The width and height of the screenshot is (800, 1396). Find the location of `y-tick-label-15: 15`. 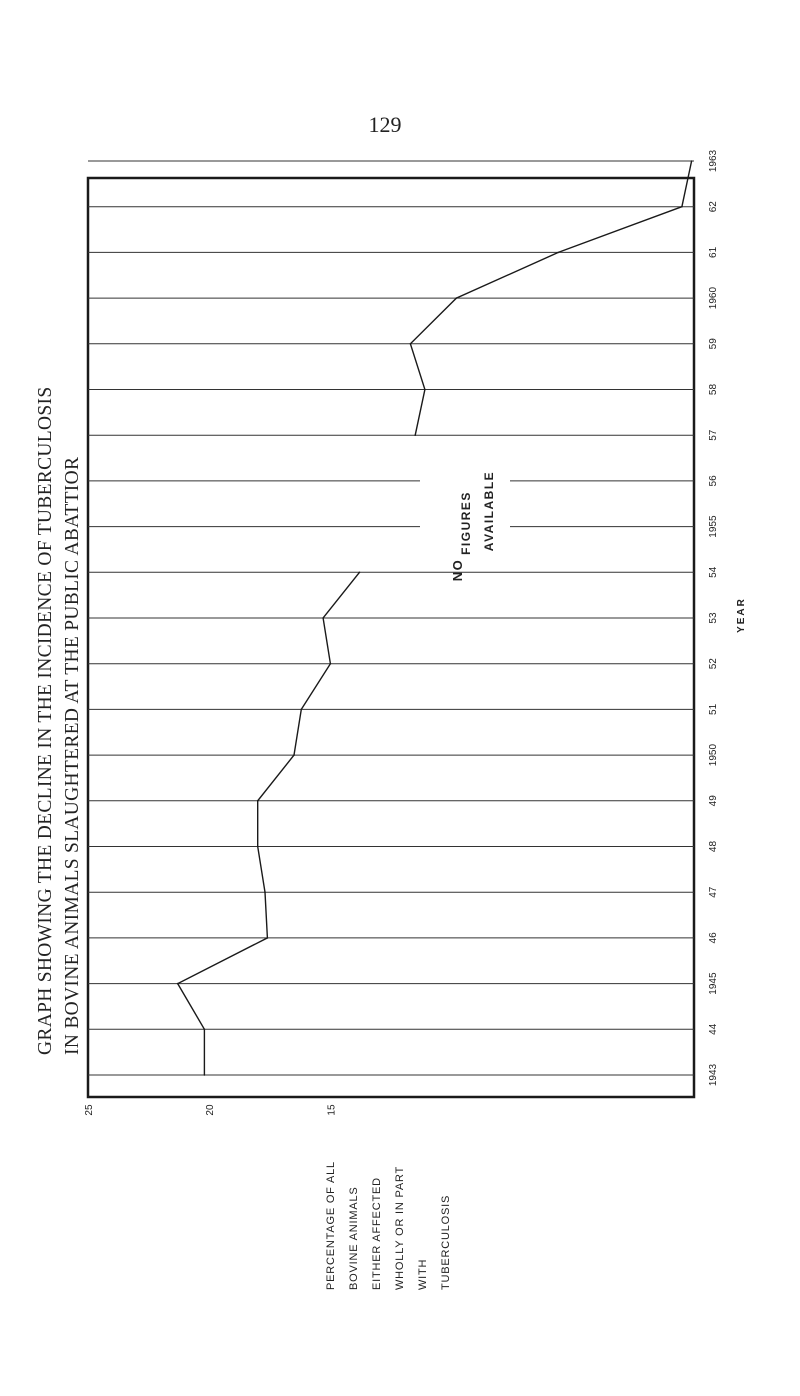

y-tick-label-15: 15 is located at coordinates (331, 1110).